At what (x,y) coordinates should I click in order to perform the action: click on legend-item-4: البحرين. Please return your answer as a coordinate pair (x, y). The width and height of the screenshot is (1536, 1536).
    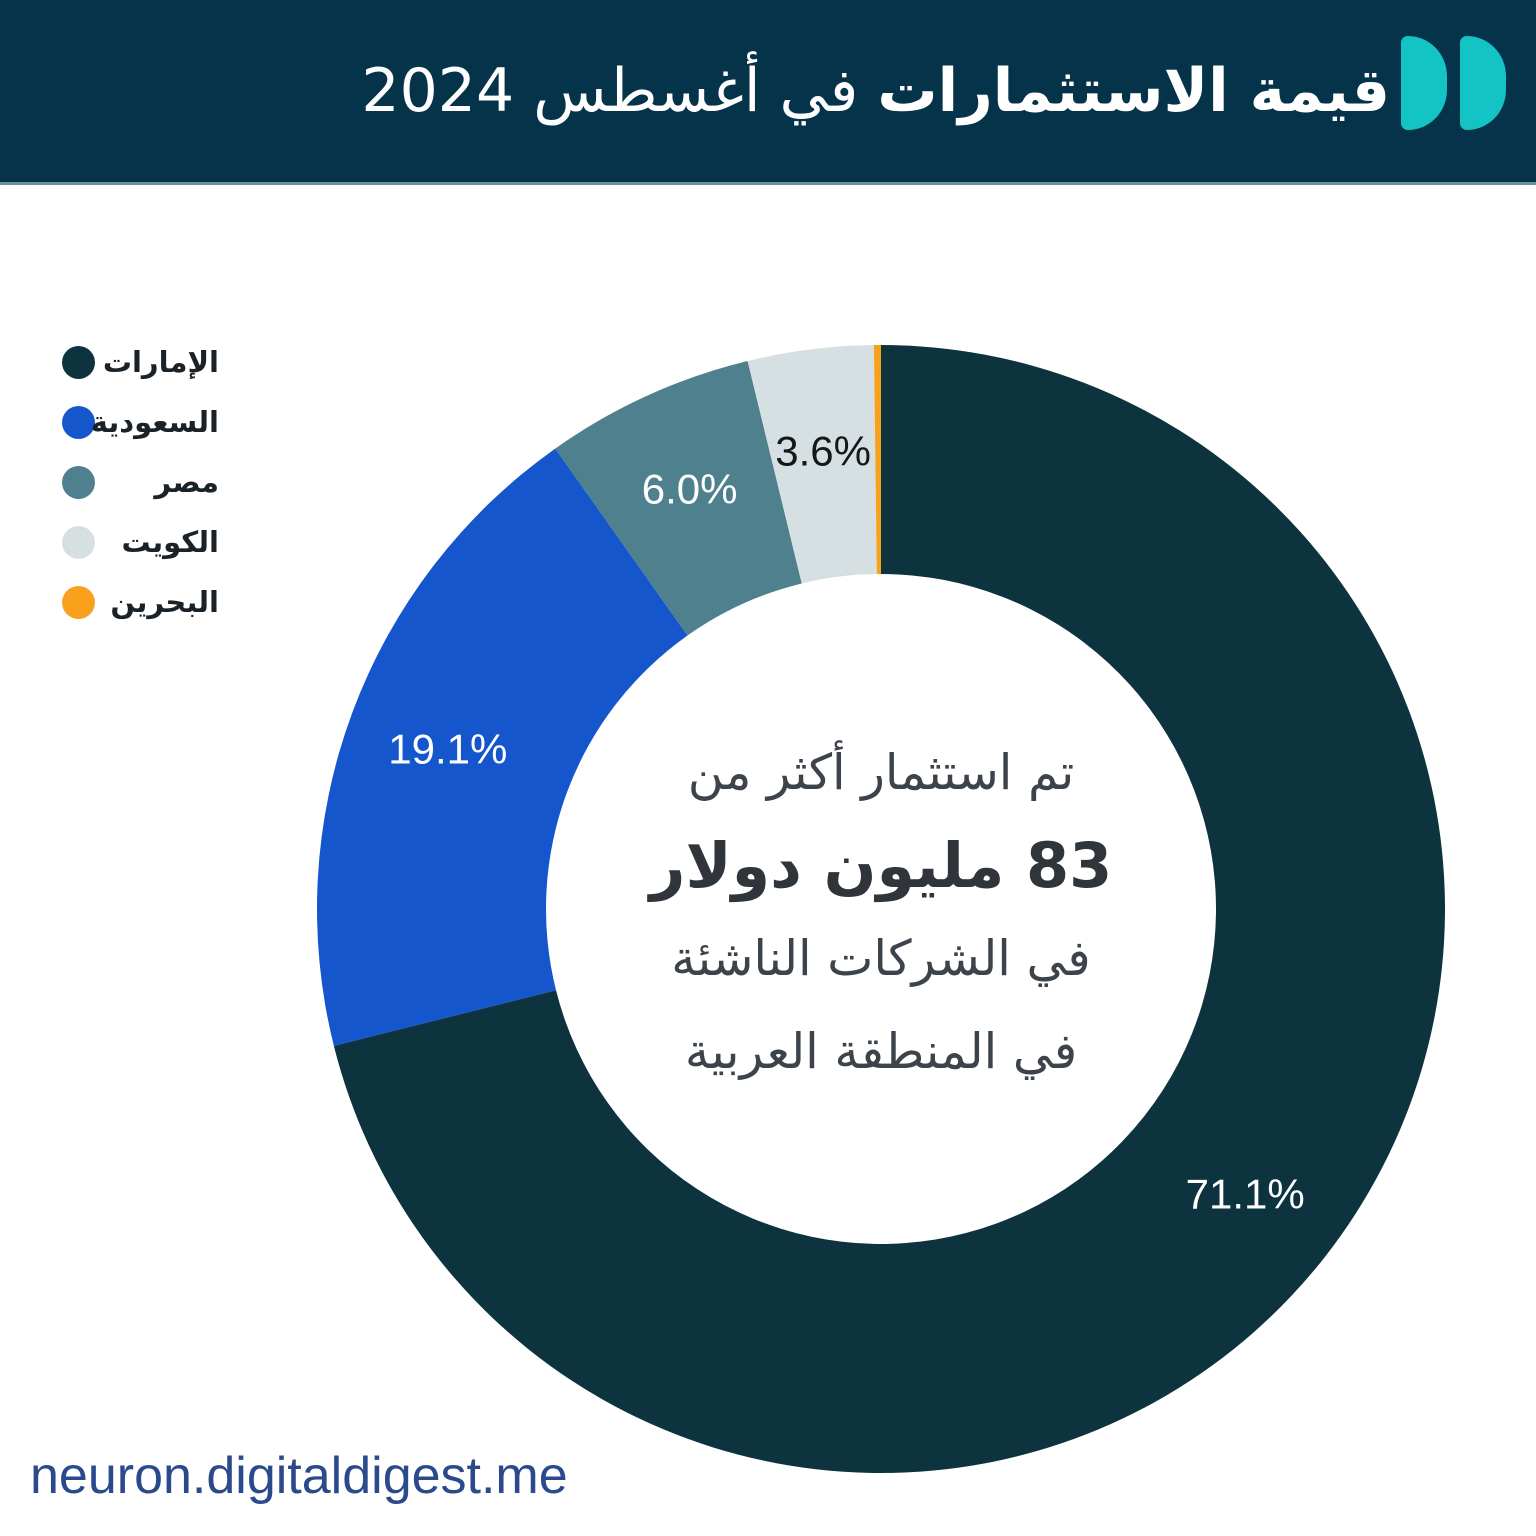
    Looking at the image, I should click on (140, 602).